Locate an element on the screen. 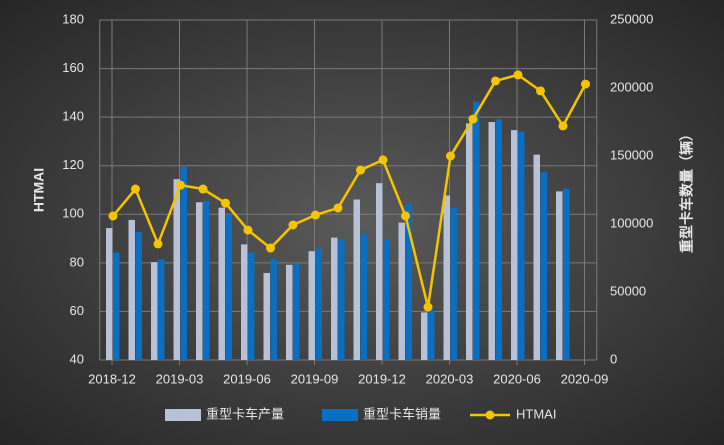 This screenshot has width=724, height=445. x-tick-label: 2019-06 is located at coordinates (247, 378).